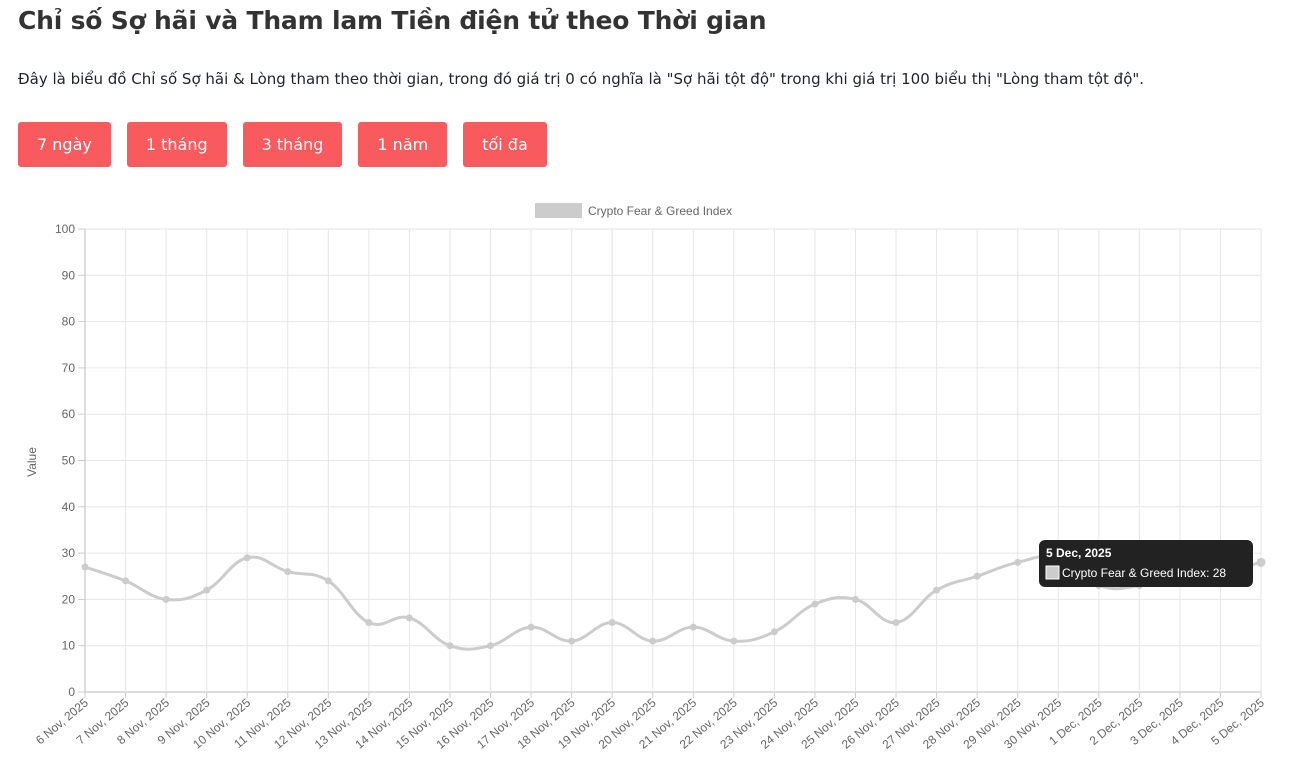 The height and width of the screenshot is (783, 1290). I want to click on y-tick-label: 90, so click(69, 275).